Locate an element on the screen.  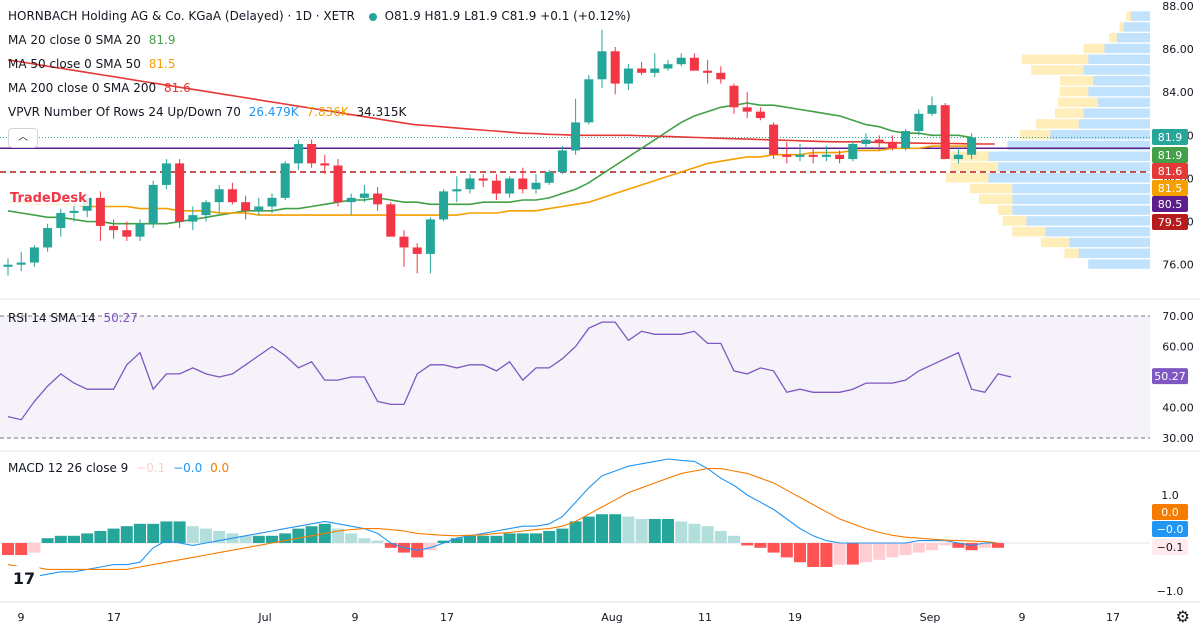
macd-axis-label-bg is located at coordinates (1170, 529).